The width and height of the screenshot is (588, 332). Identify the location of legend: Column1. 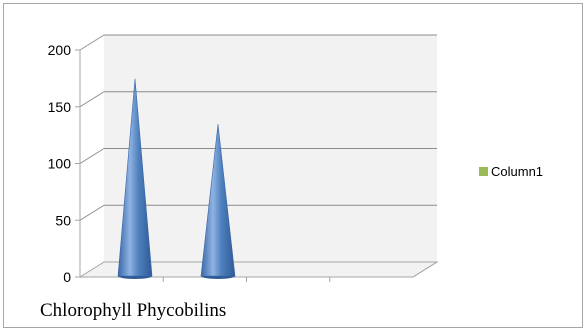
(511, 171).